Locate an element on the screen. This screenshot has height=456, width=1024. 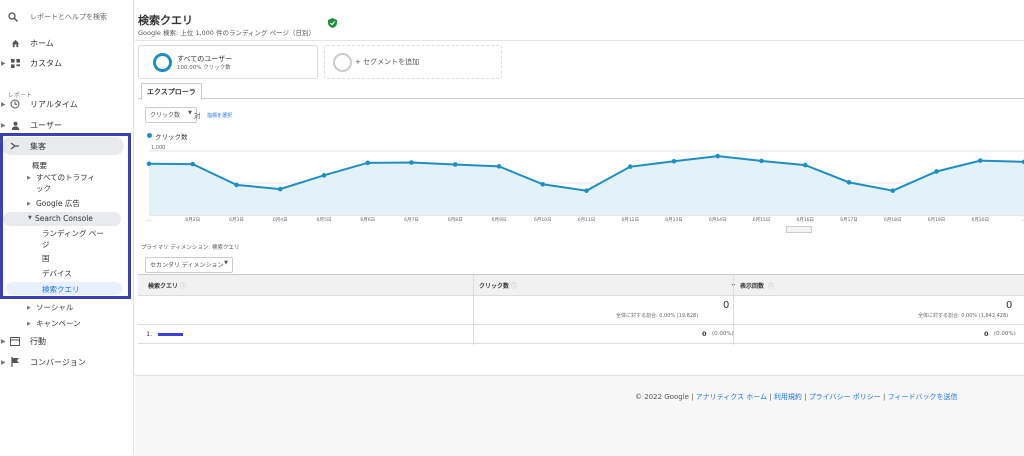
footer-link-home: アナリティクス ホーム is located at coordinates (731, 397).